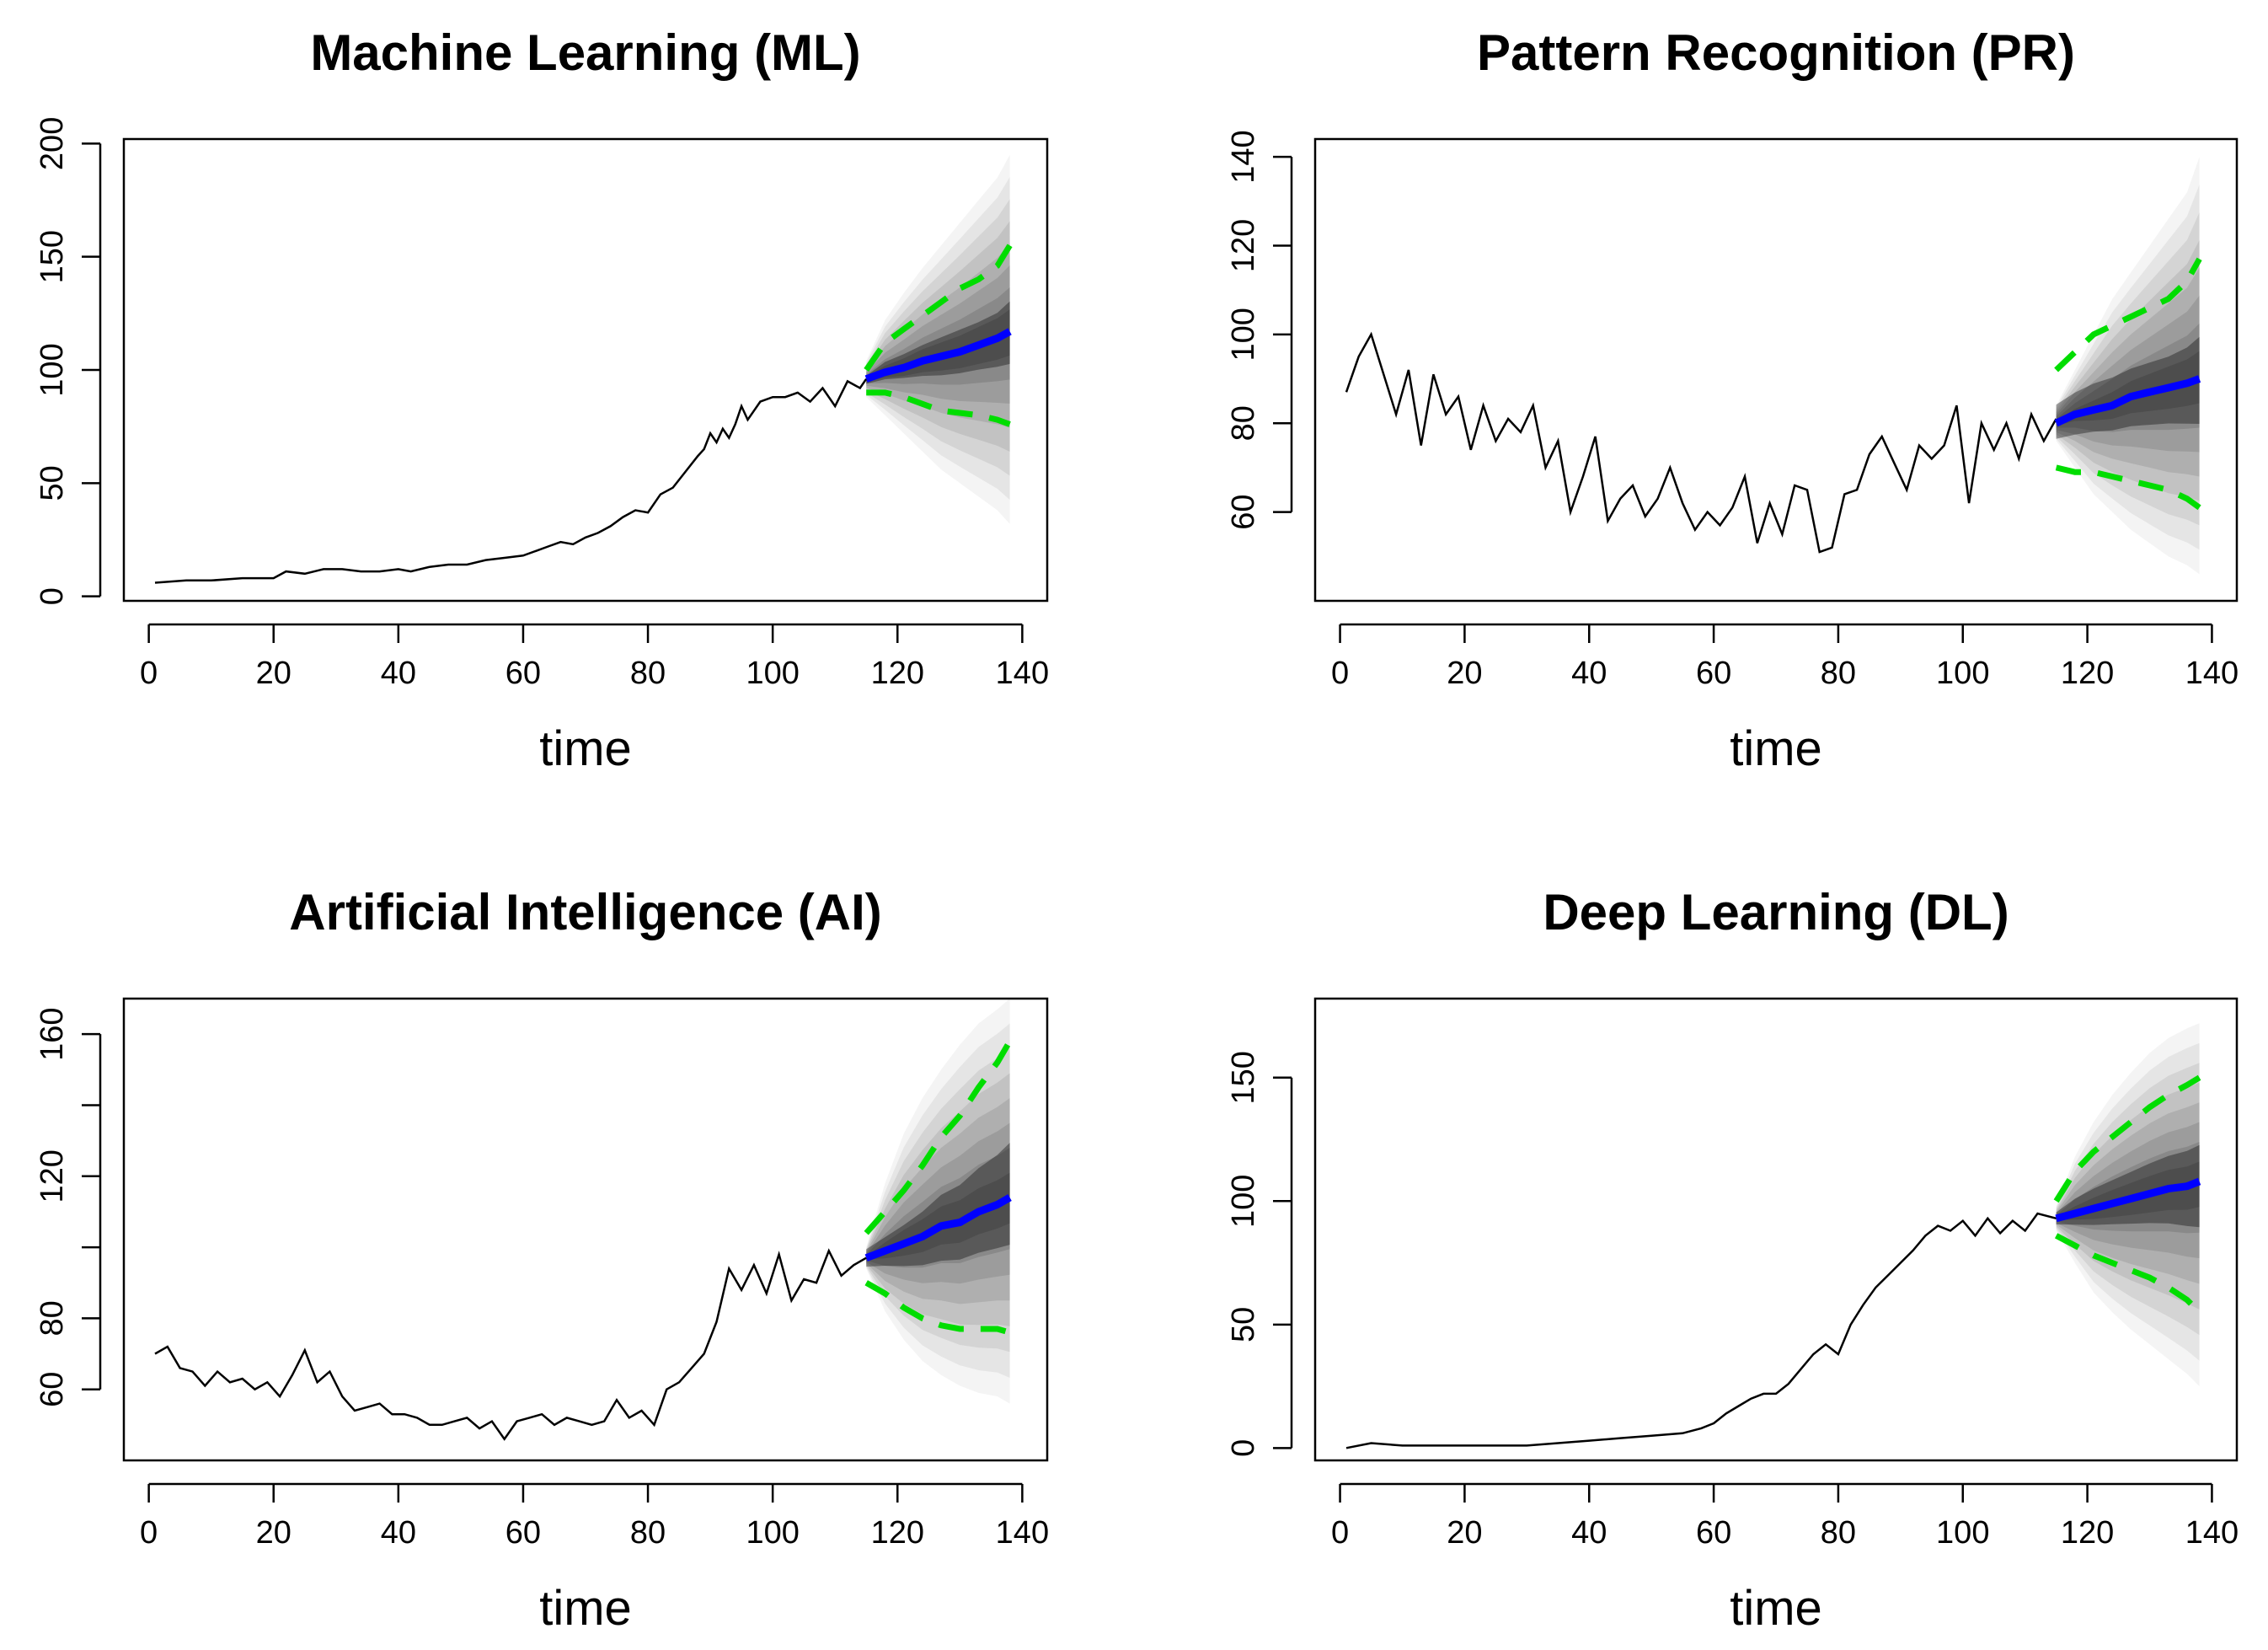 Image resolution: width=2268 pixels, height=1650 pixels. I want to click on y-tick-label: 140, so click(1244, 156).